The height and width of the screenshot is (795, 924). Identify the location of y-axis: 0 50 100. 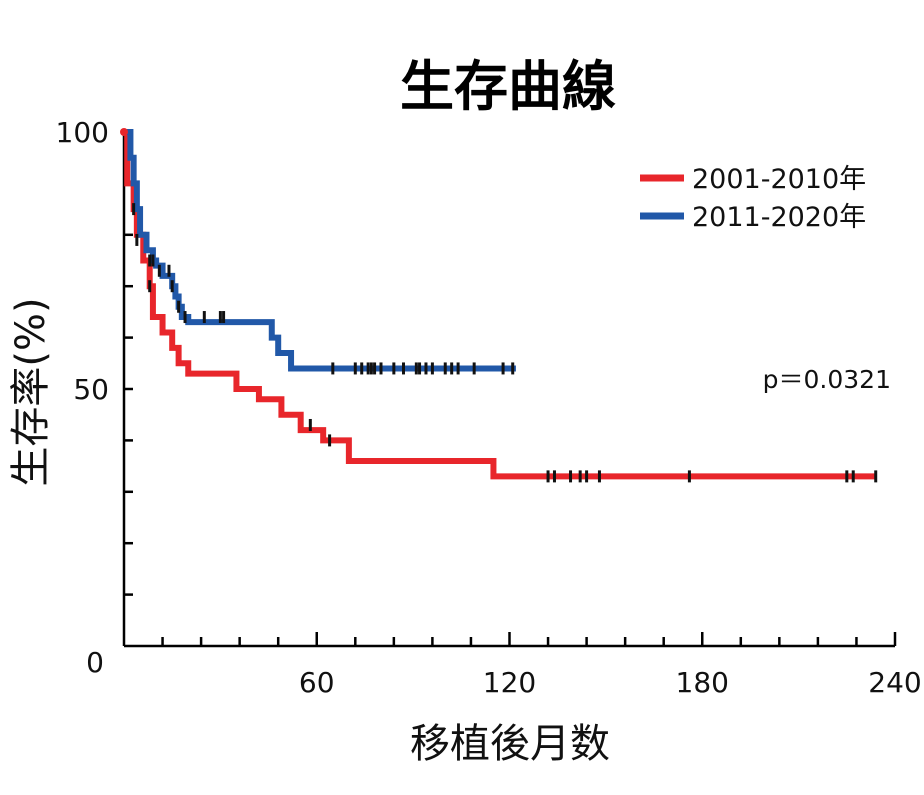
(94, 397).